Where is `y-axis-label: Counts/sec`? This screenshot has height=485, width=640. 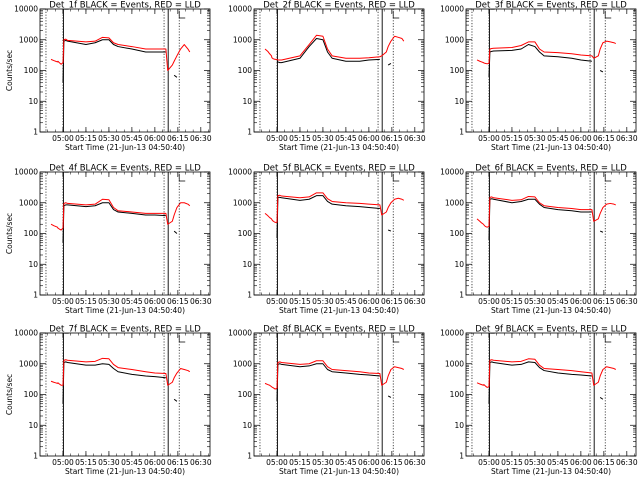 y-axis-label: Counts/sec is located at coordinates (9, 70).